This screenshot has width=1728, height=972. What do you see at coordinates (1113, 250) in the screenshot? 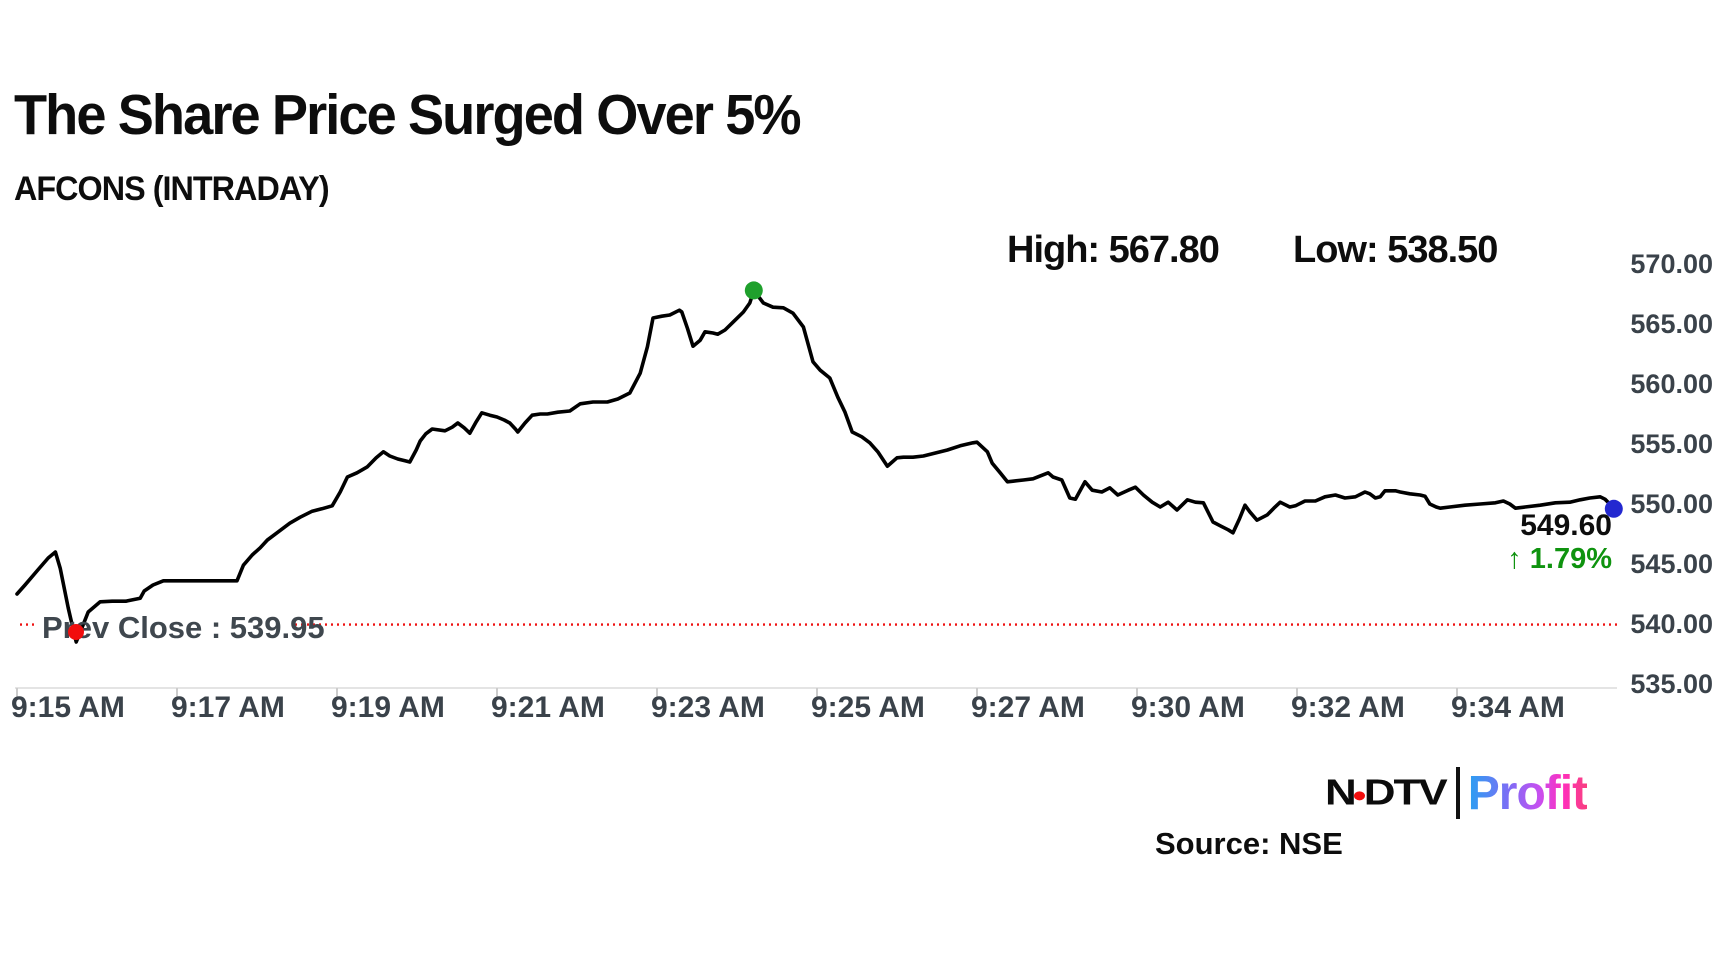
I see `high-value-label: High: 567.80` at bounding box center [1113, 250].